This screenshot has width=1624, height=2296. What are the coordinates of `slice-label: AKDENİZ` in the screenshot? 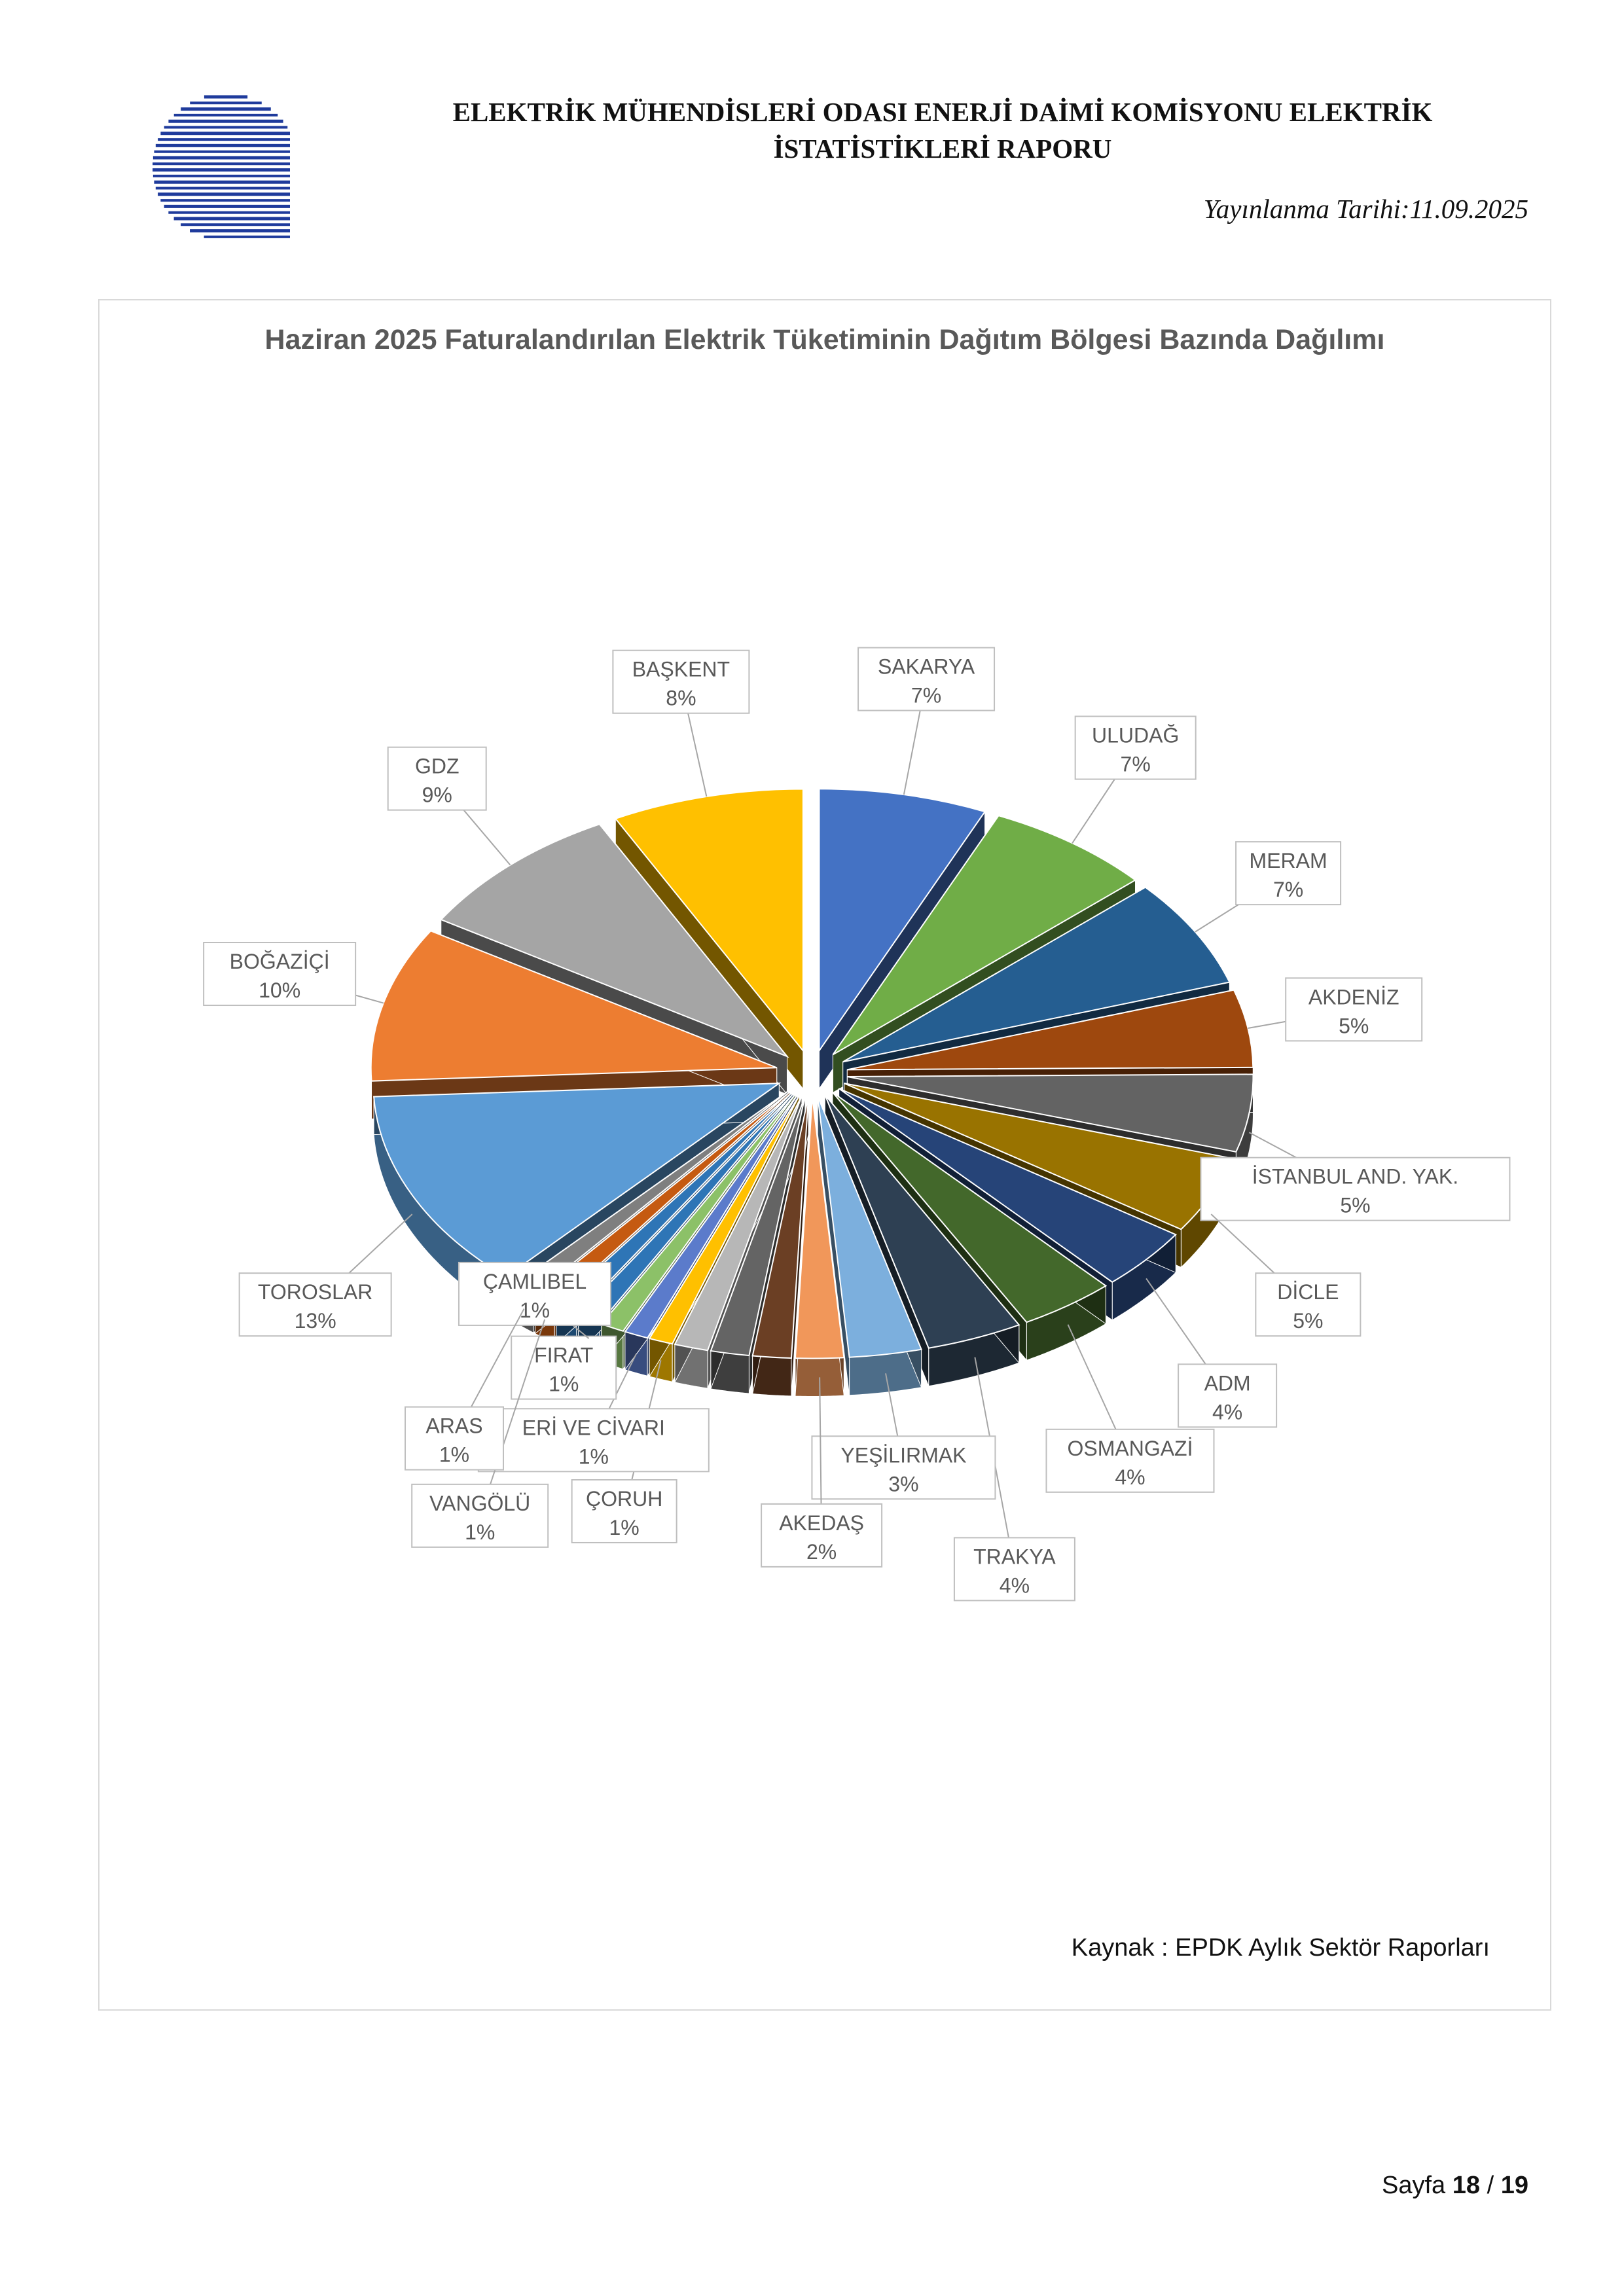 It's located at (1353, 997).